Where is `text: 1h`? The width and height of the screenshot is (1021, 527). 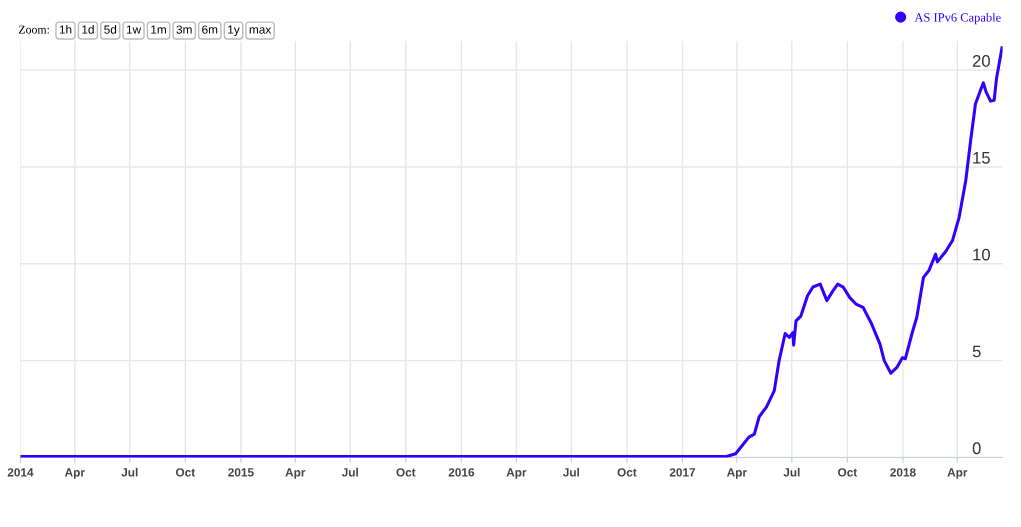
text: 1h is located at coordinates (65, 29).